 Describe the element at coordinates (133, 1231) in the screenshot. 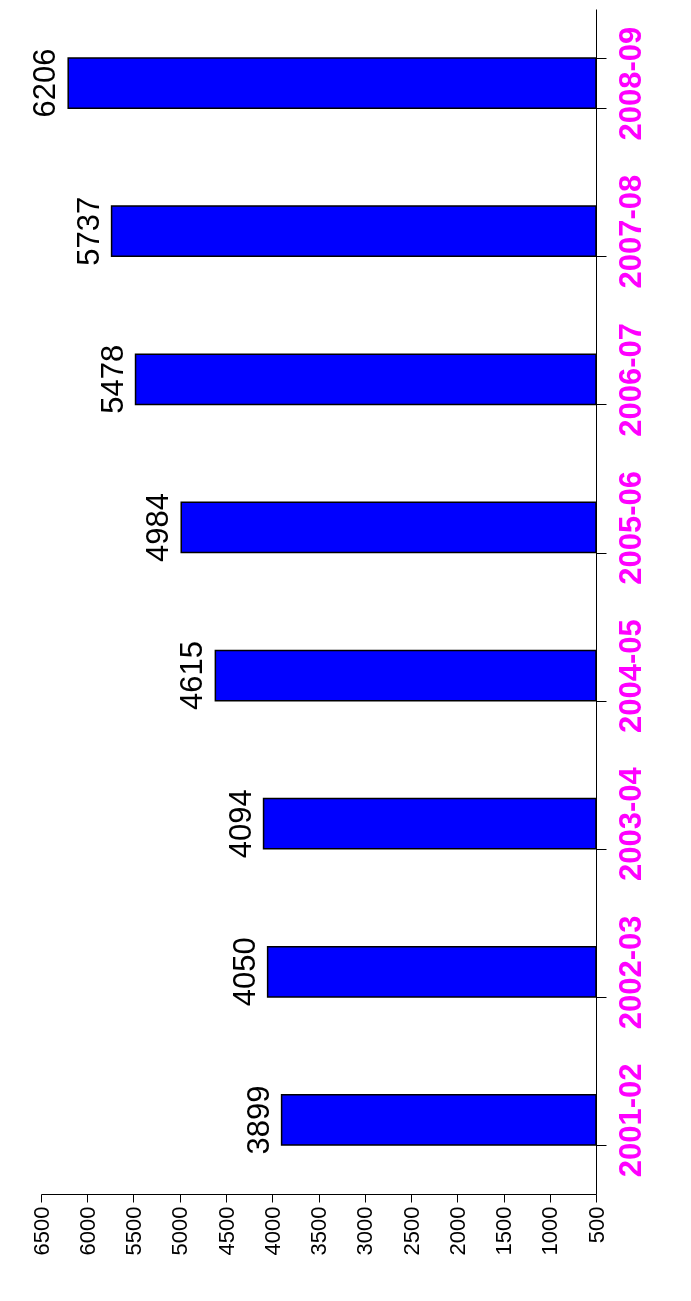

I see `x-tick-label: 5500` at that location.